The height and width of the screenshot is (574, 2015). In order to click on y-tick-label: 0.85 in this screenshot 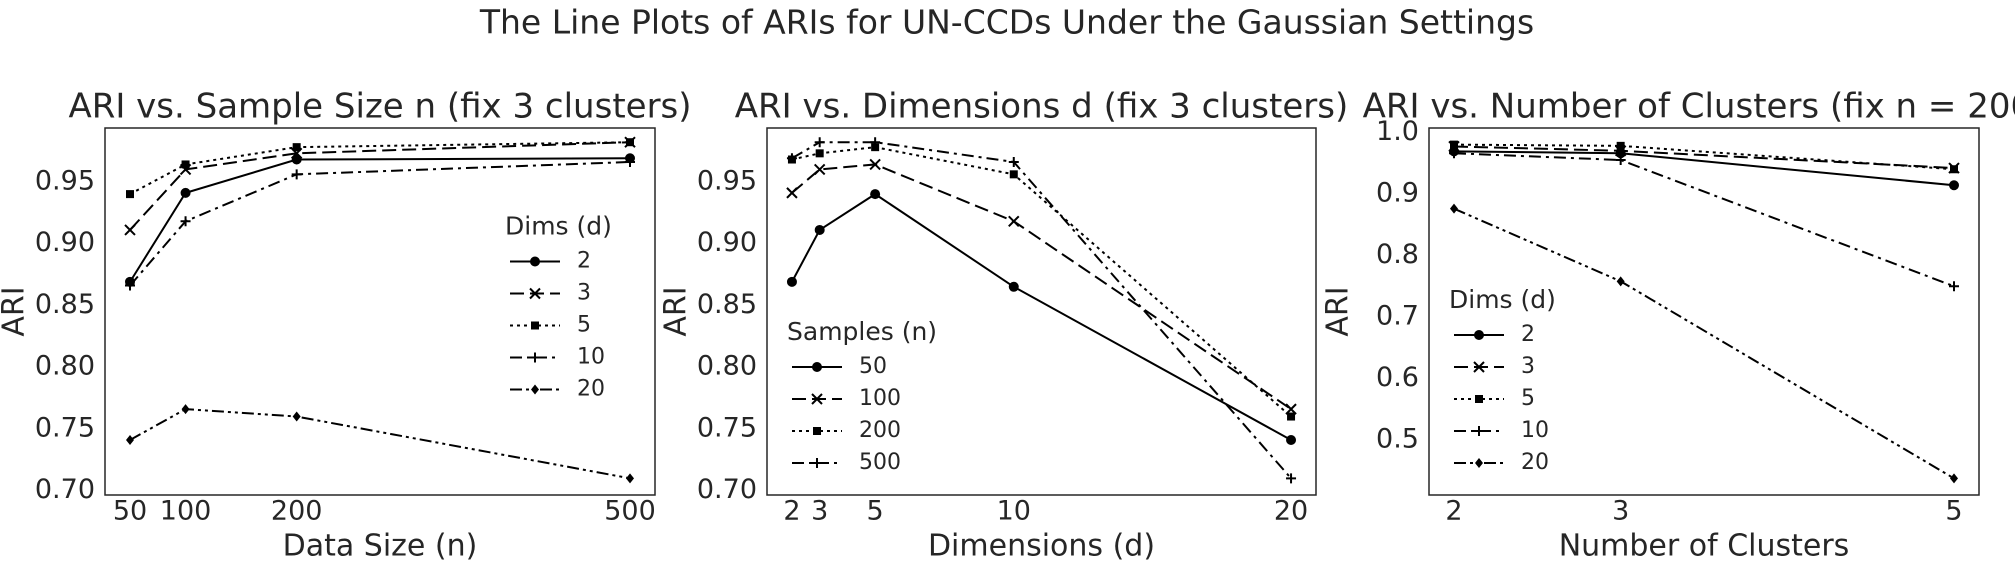, I will do `click(65, 304)`.